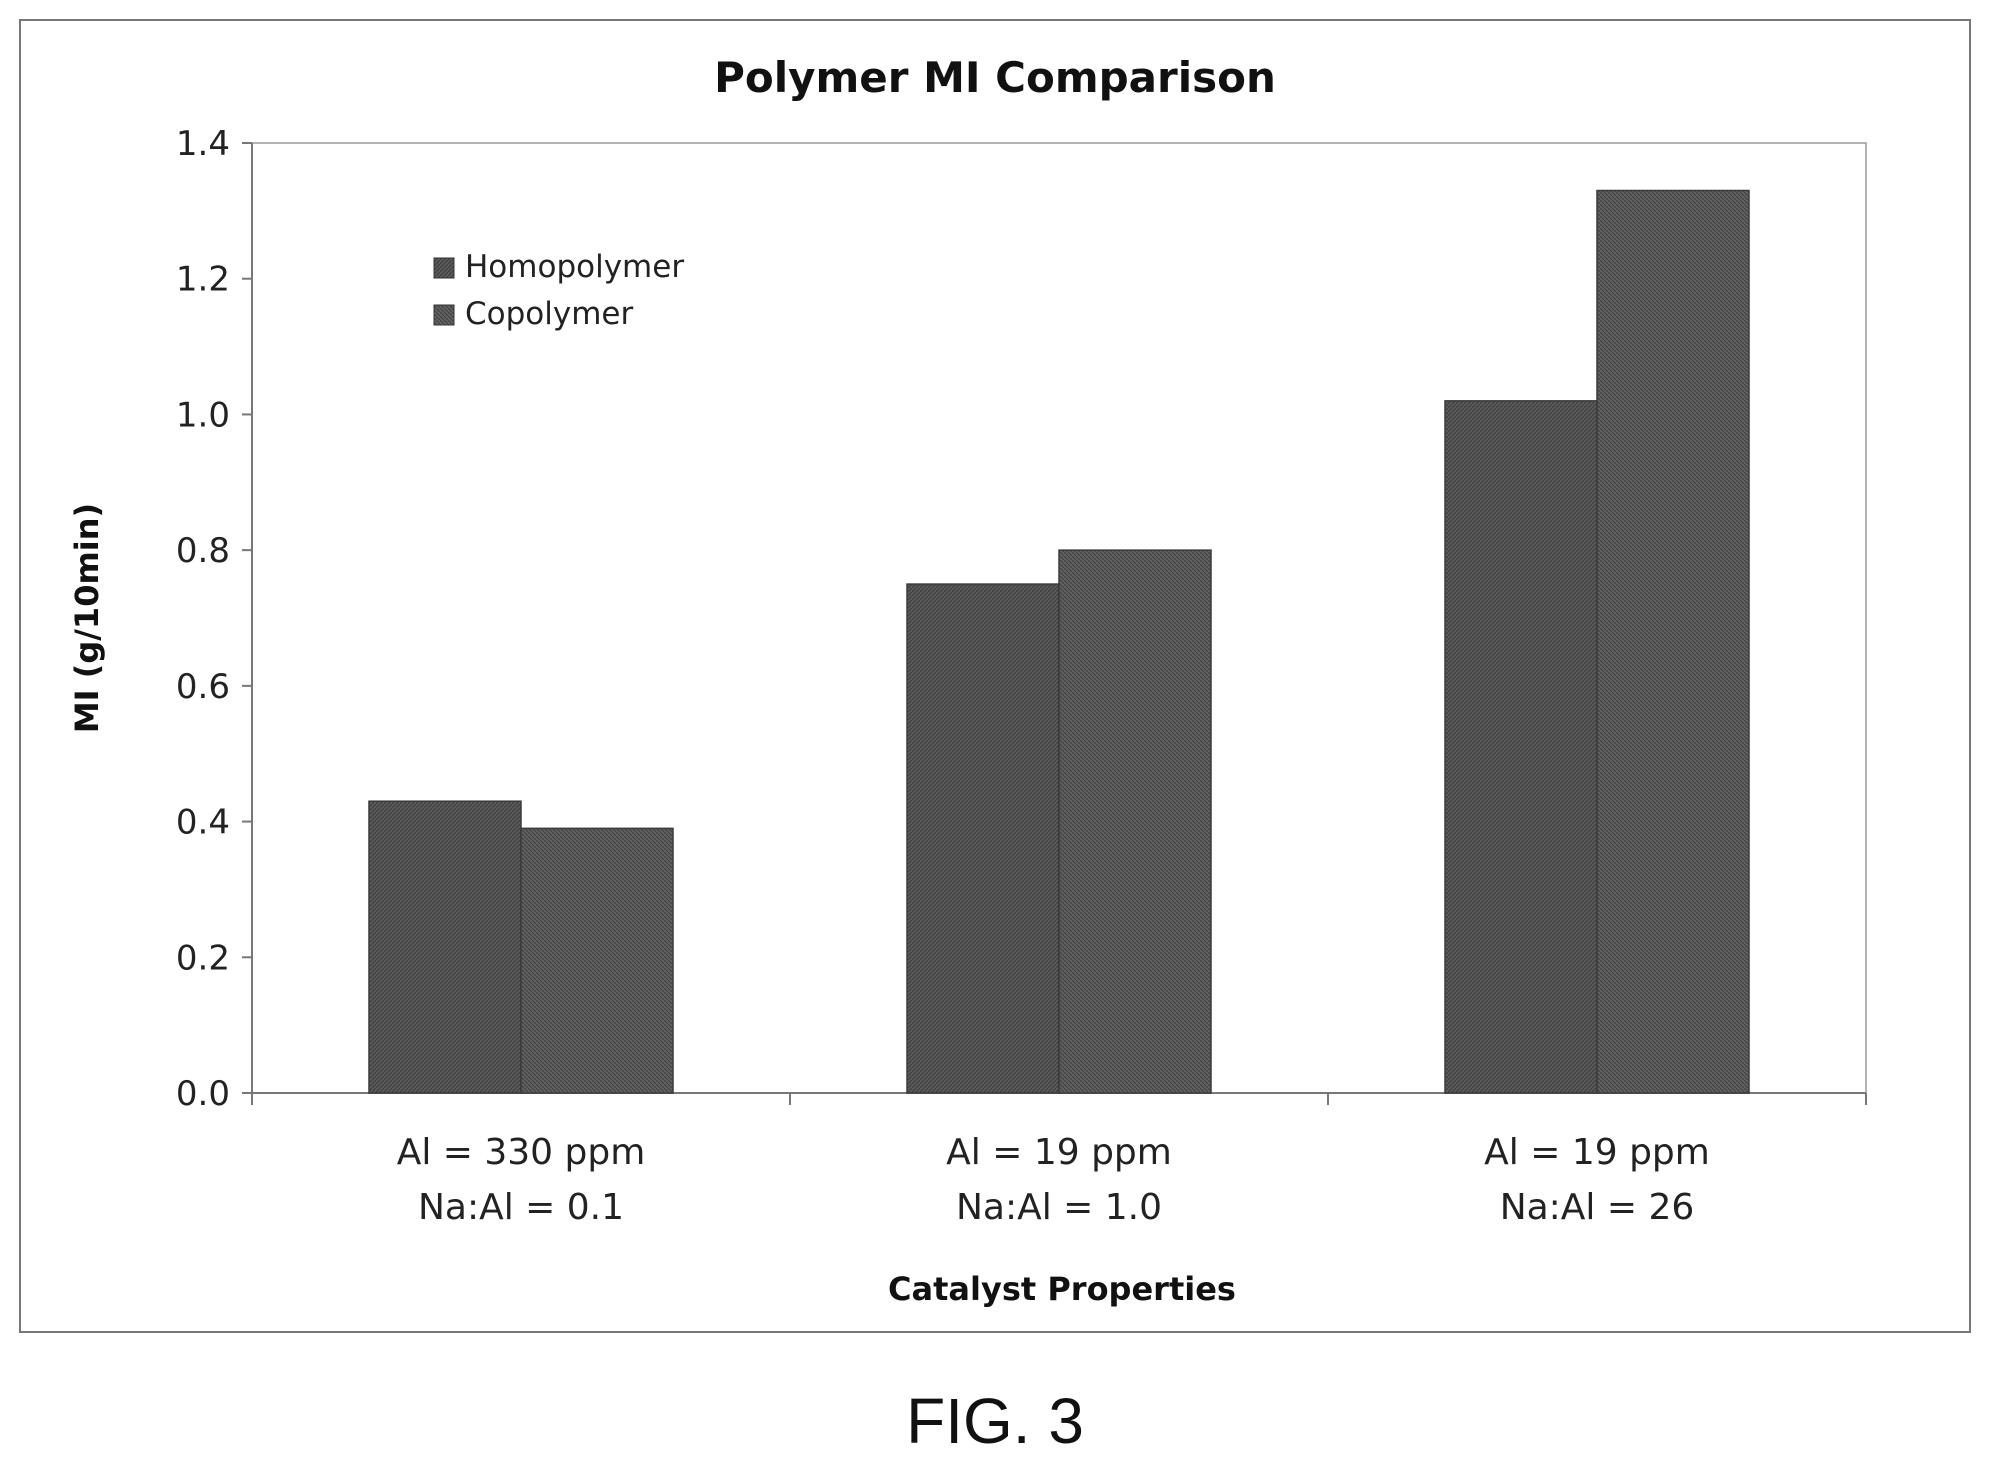 The width and height of the screenshot is (1990, 1467). What do you see at coordinates (203, 415) in the screenshot?
I see `y-tick-label: 1.0` at bounding box center [203, 415].